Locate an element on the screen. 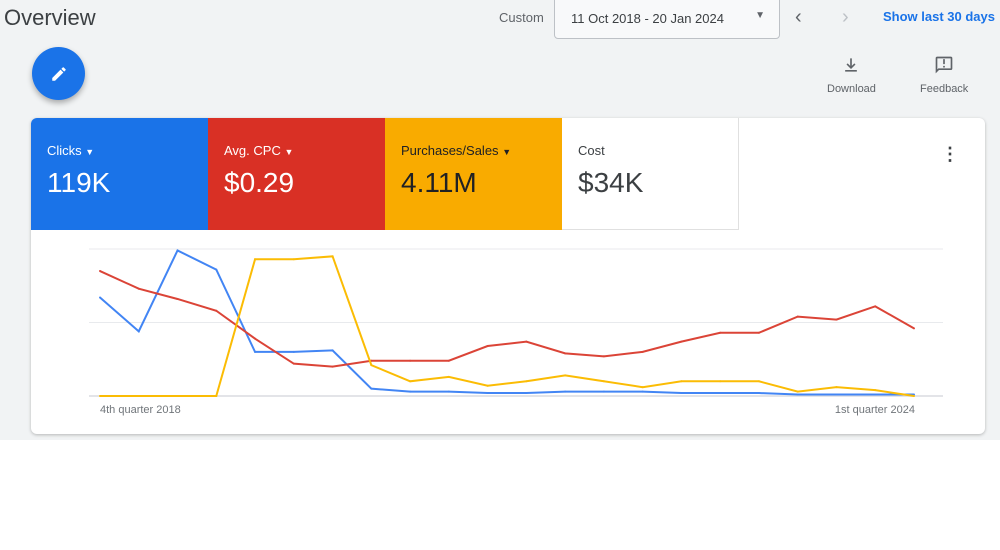 This screenshot has height=550, width=1000. metric-label: Purchases/Sales is located at coordinates (450, 150).